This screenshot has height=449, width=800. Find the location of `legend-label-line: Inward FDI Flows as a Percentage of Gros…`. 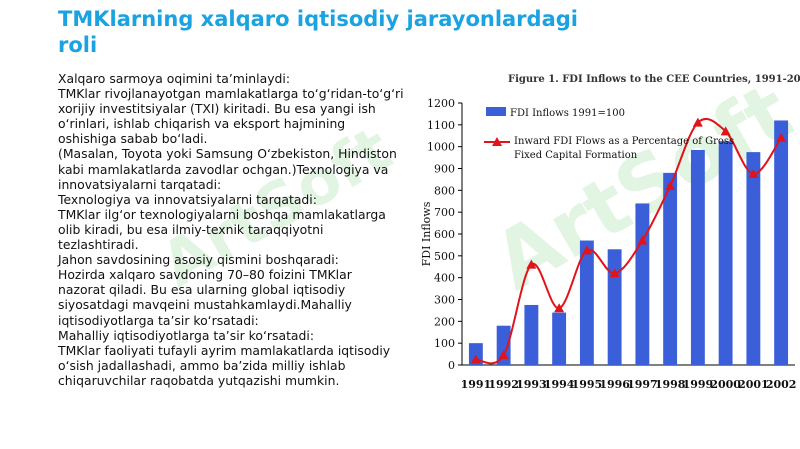

legend-label-line: Inward FDI Flows as a Percentage of Gros… is located at coordinates (624, 141).